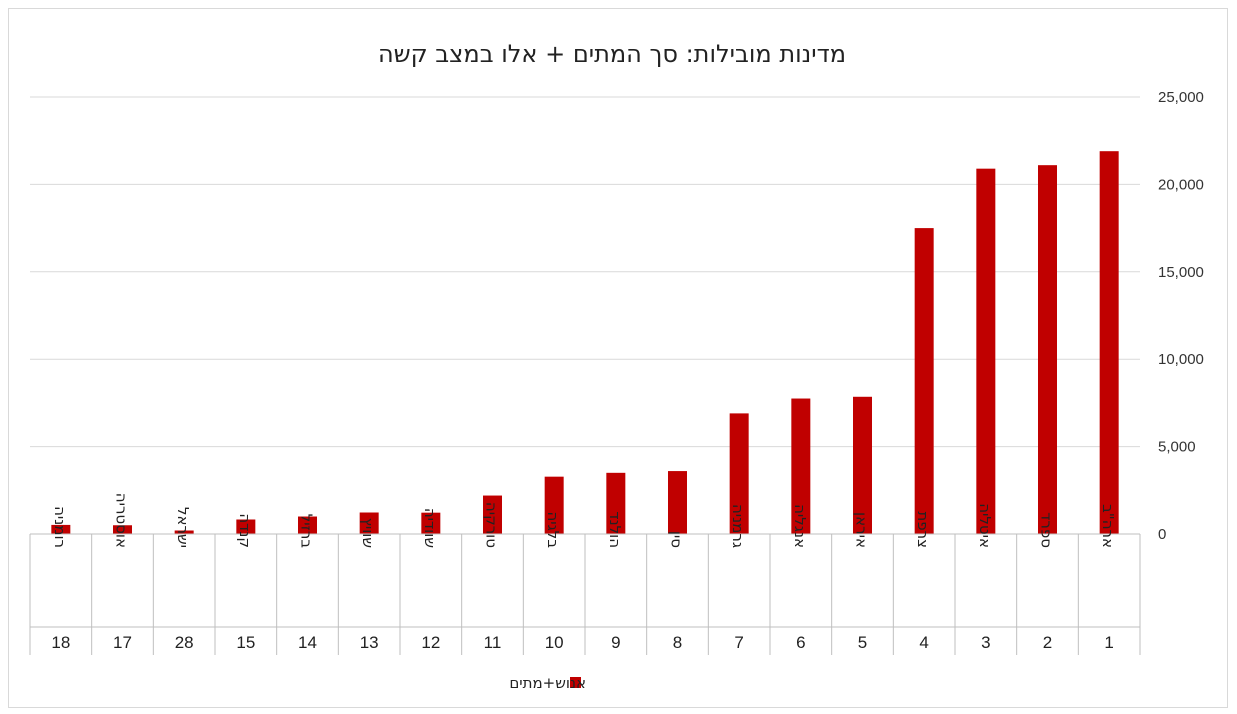 Image resolution: width=1237 pixels, height=714 pixels. I want to click on y-tick-label: 20,000, so click(1181, 184).